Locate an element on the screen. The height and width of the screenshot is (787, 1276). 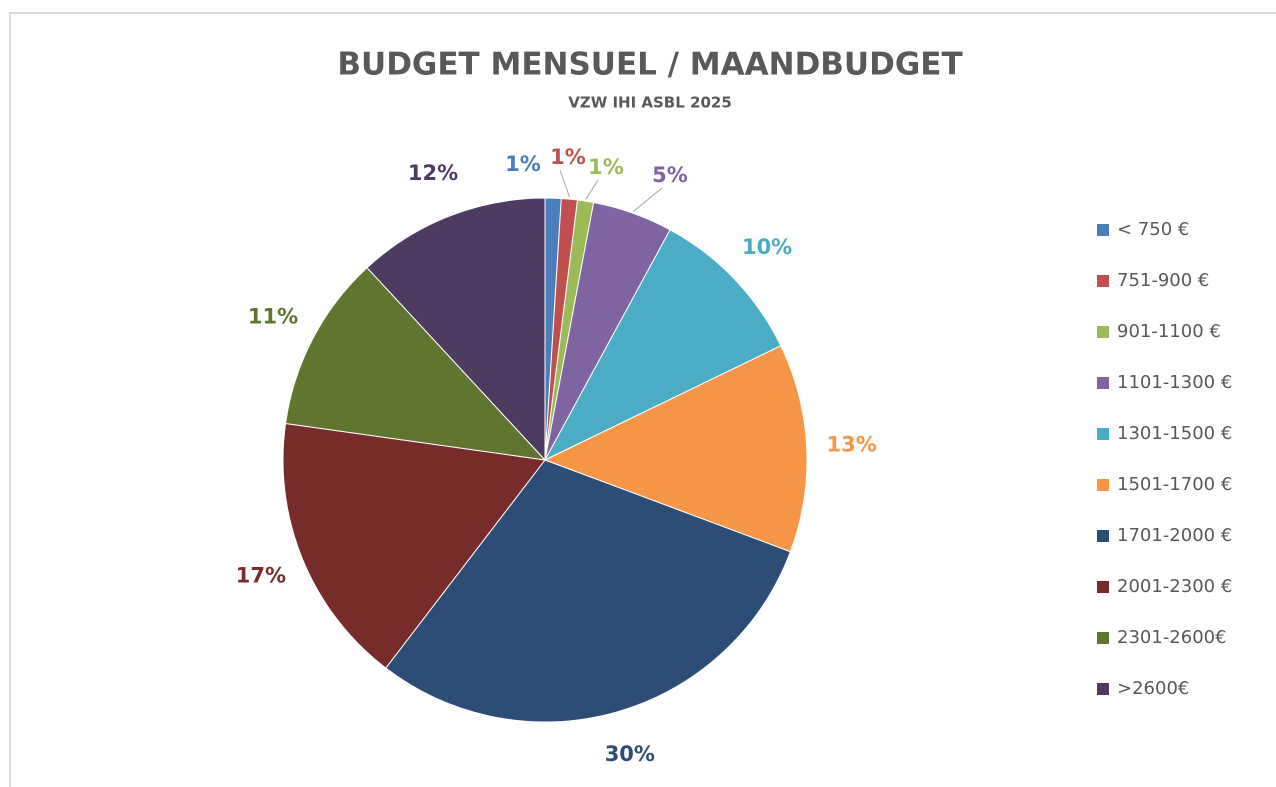
data-label: 30% is located at coordinates (630, 754).